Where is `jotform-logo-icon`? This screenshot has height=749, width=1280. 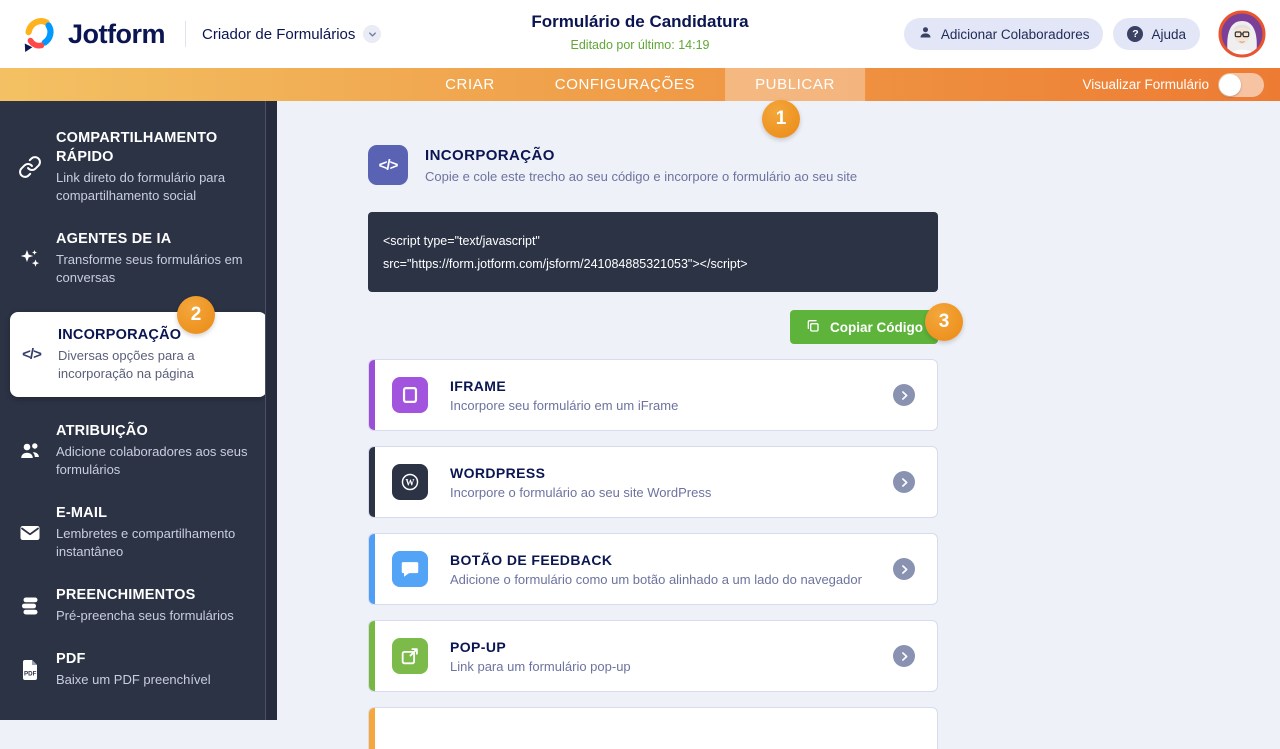
jotform-logo-icon is located at coordinates (39, 34).